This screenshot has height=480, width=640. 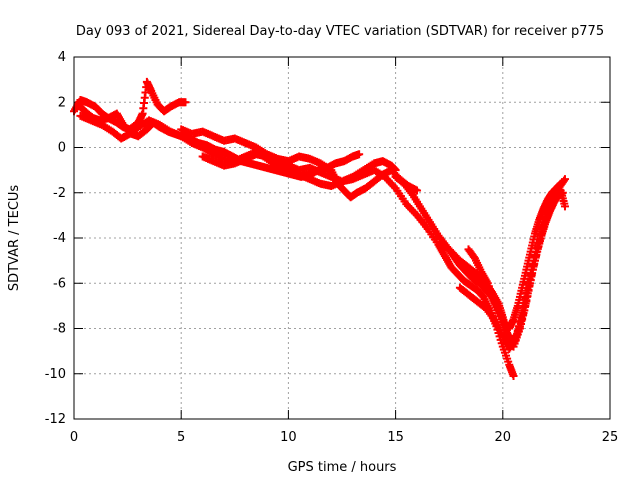 I want to click on y-axis-label: SDTVAR / TECUs, so click(x=14, y=238).